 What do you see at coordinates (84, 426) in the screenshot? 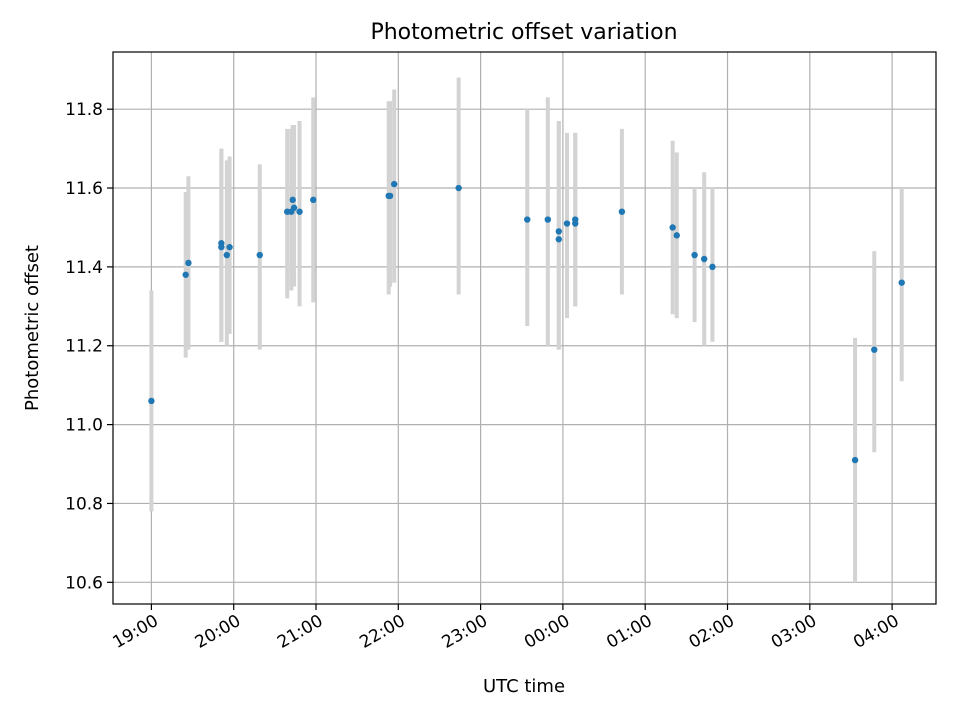
I see `y-tick-label: 11.0` at bounding box center [84, 426].